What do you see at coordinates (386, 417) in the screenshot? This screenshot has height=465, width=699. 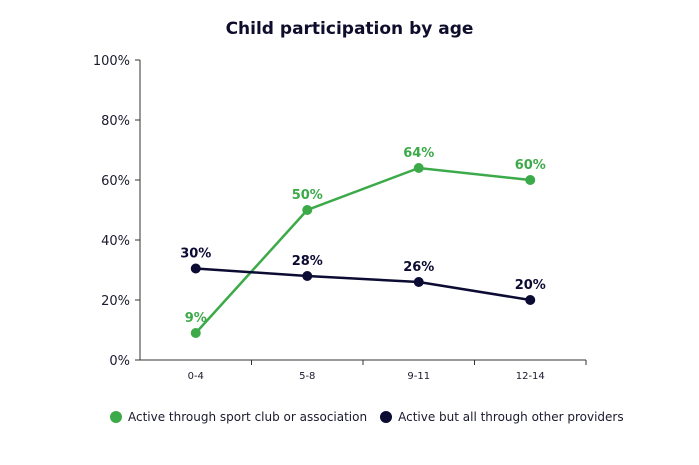 I see `legend-marker-other` at bounding box center [386, 417].